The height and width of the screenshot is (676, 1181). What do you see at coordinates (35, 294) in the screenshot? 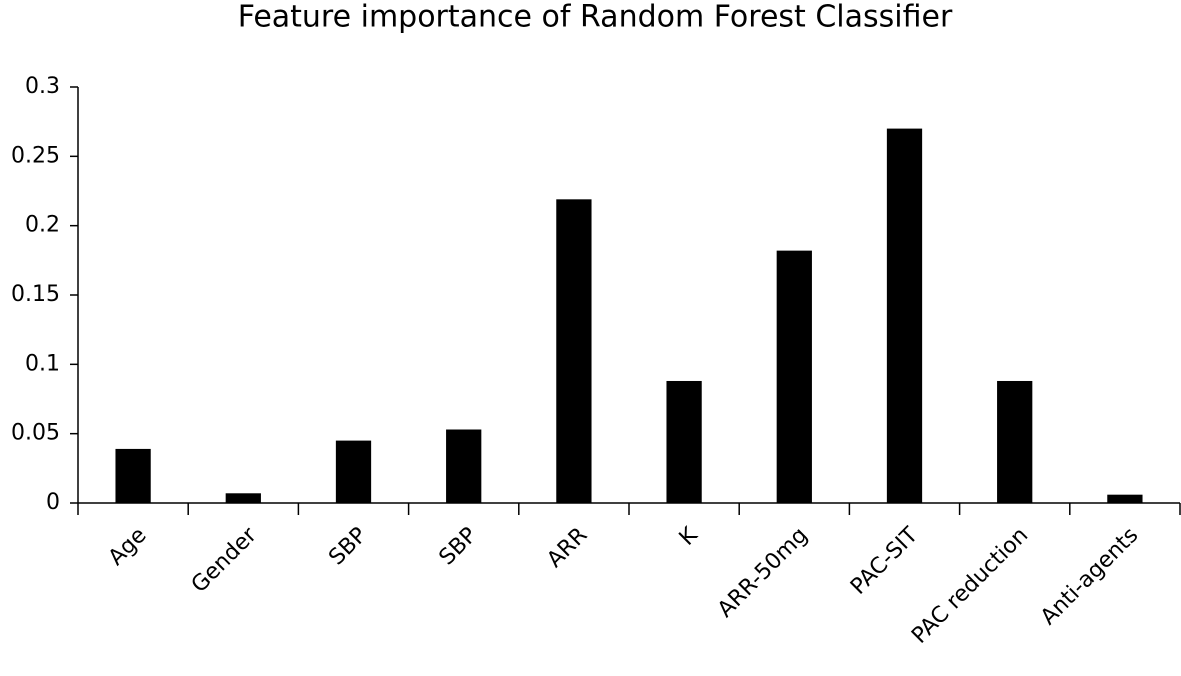
I see `y-tick-label: 0.15` at bounding box center [35, 294].